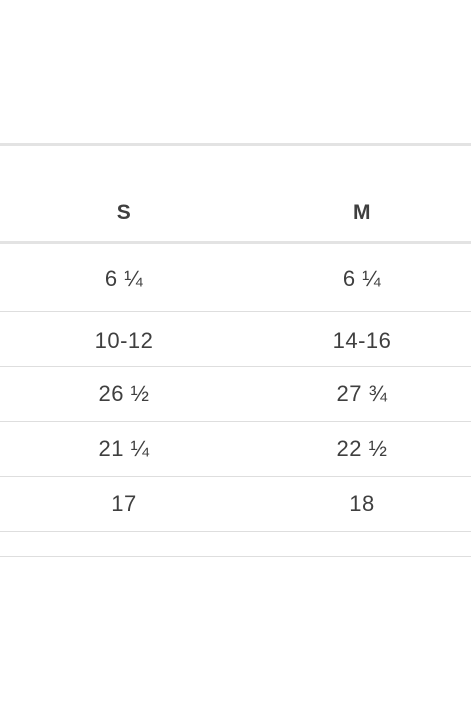 Image resolution: width=471 pixels, height=704 pixels. I want to click on column-header-m: M, so click(362, 212).